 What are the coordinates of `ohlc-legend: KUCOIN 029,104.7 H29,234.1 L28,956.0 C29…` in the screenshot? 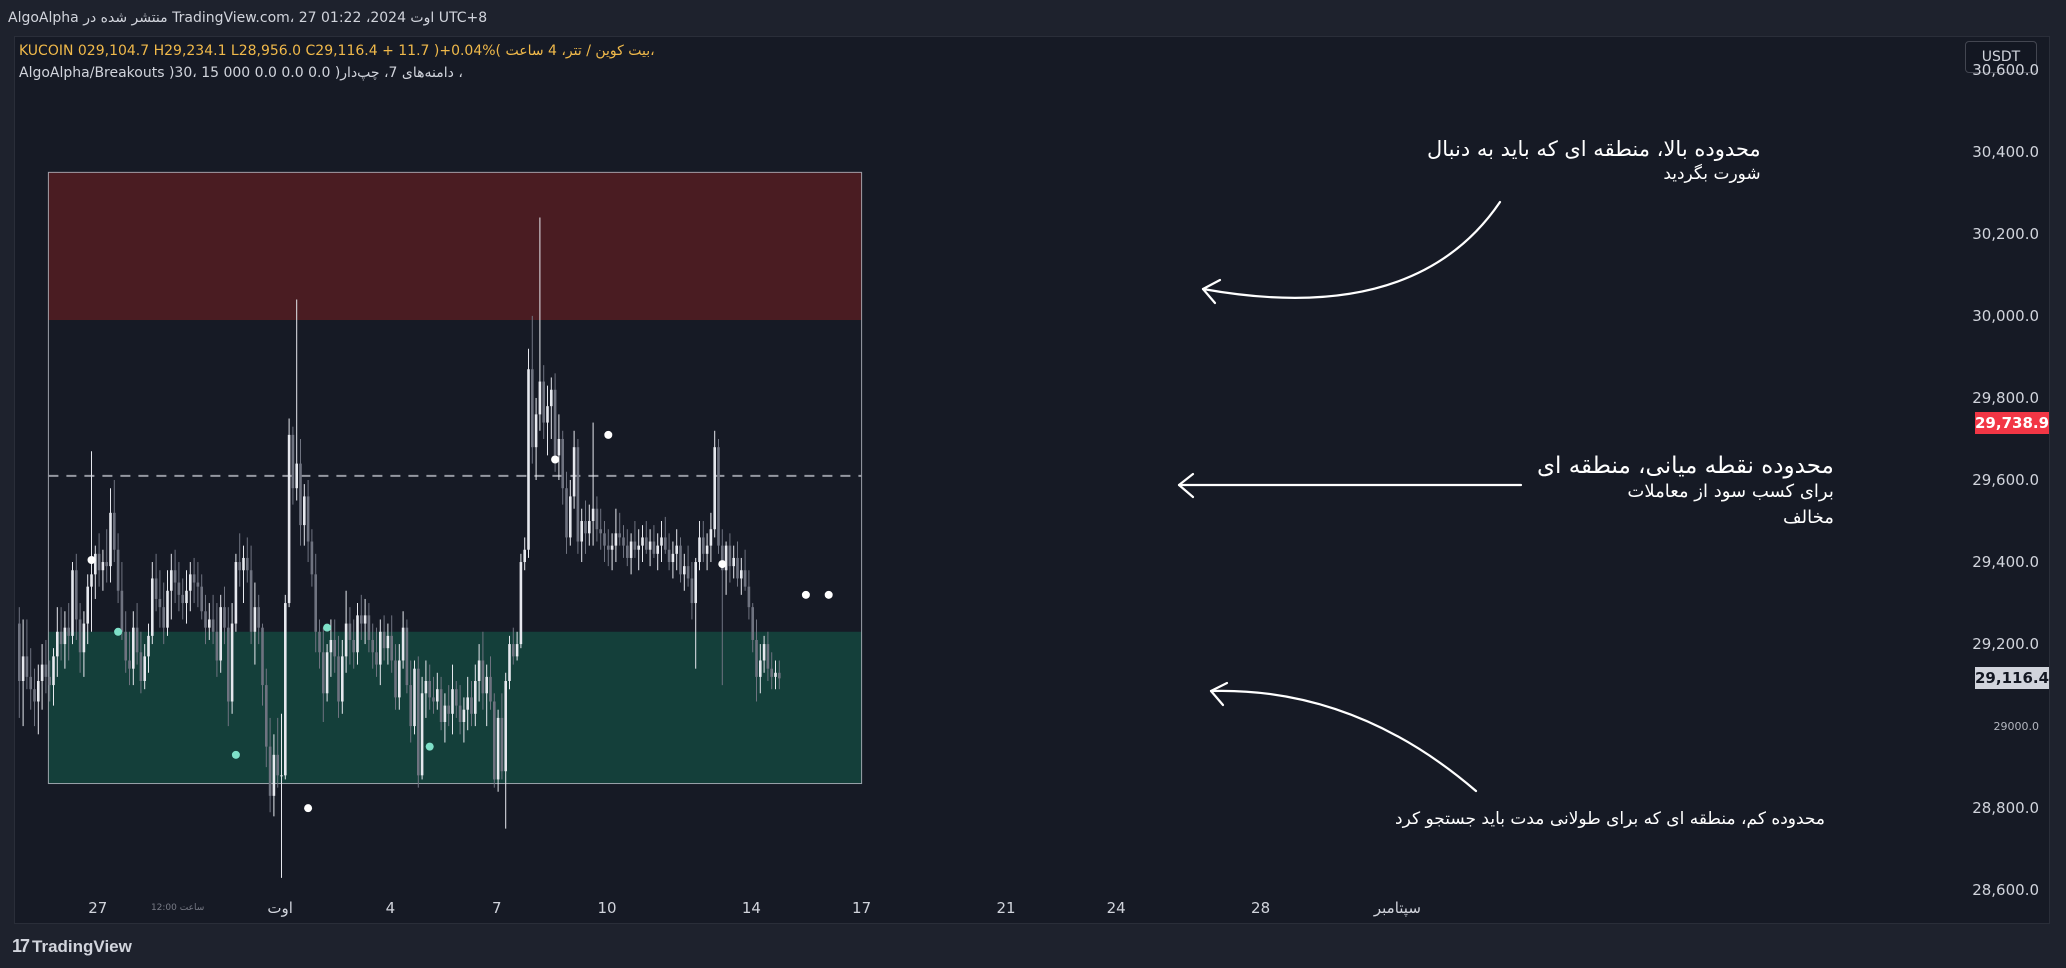 It's located at (337, 51).